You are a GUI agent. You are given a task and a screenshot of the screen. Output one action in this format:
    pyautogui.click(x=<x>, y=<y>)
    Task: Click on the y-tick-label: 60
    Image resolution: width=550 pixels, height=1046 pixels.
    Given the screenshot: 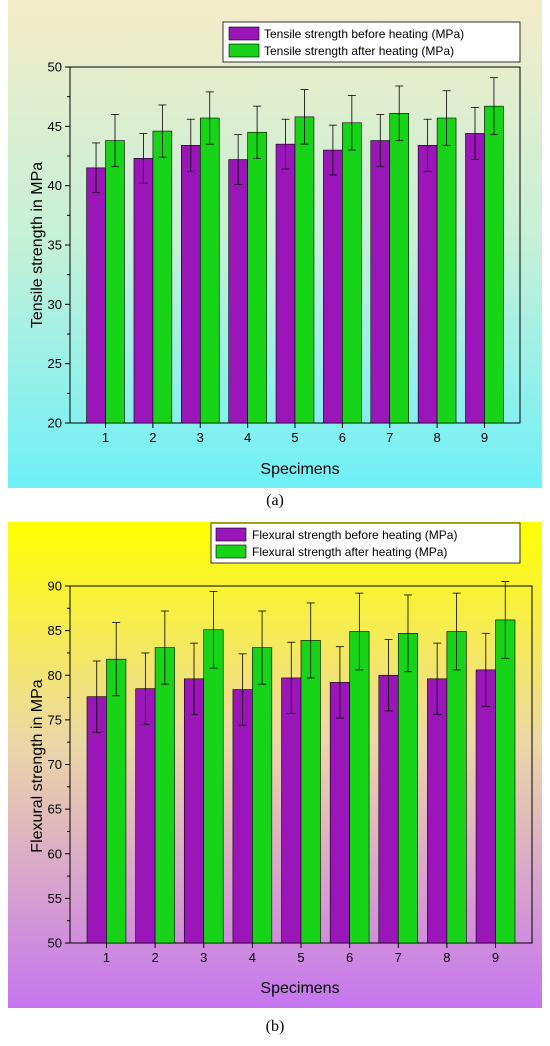 What is the action you would take?
    pyautogui.click(x=55, y=853)
    